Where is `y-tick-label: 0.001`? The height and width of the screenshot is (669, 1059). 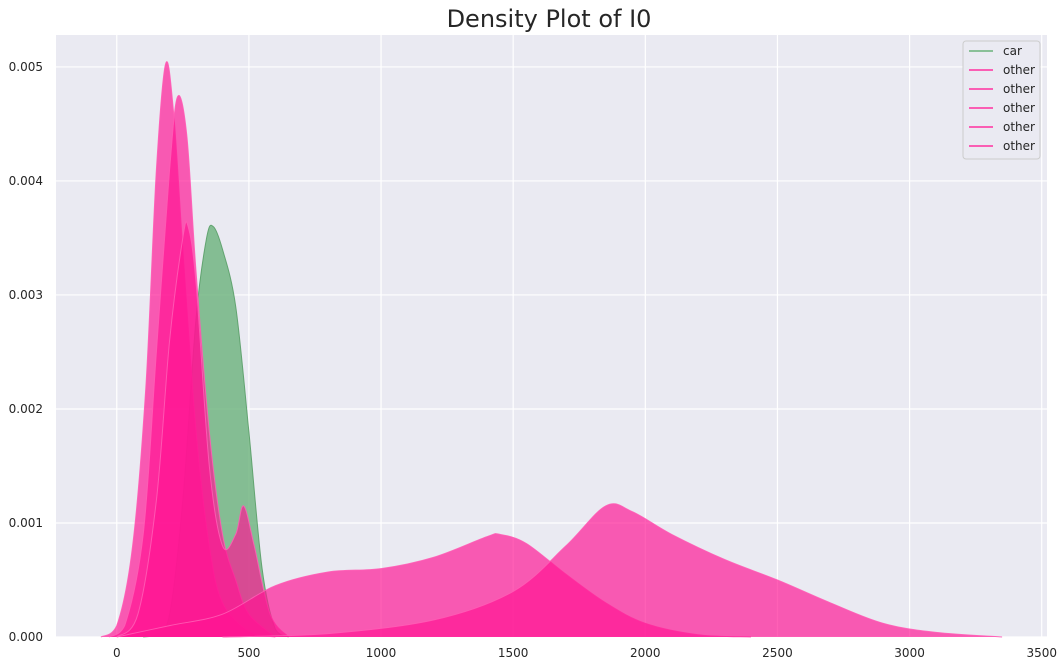
y-tick-label: 0.001 is located at coordinates (26, 523).